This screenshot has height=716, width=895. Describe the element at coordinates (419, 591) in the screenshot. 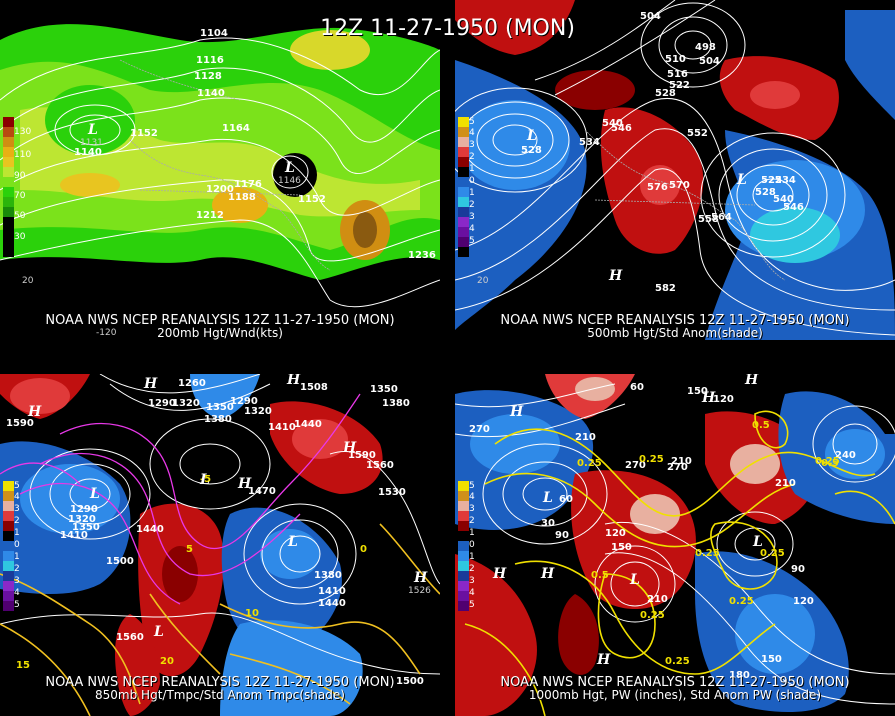

I see `center-value: 1526` at that location.